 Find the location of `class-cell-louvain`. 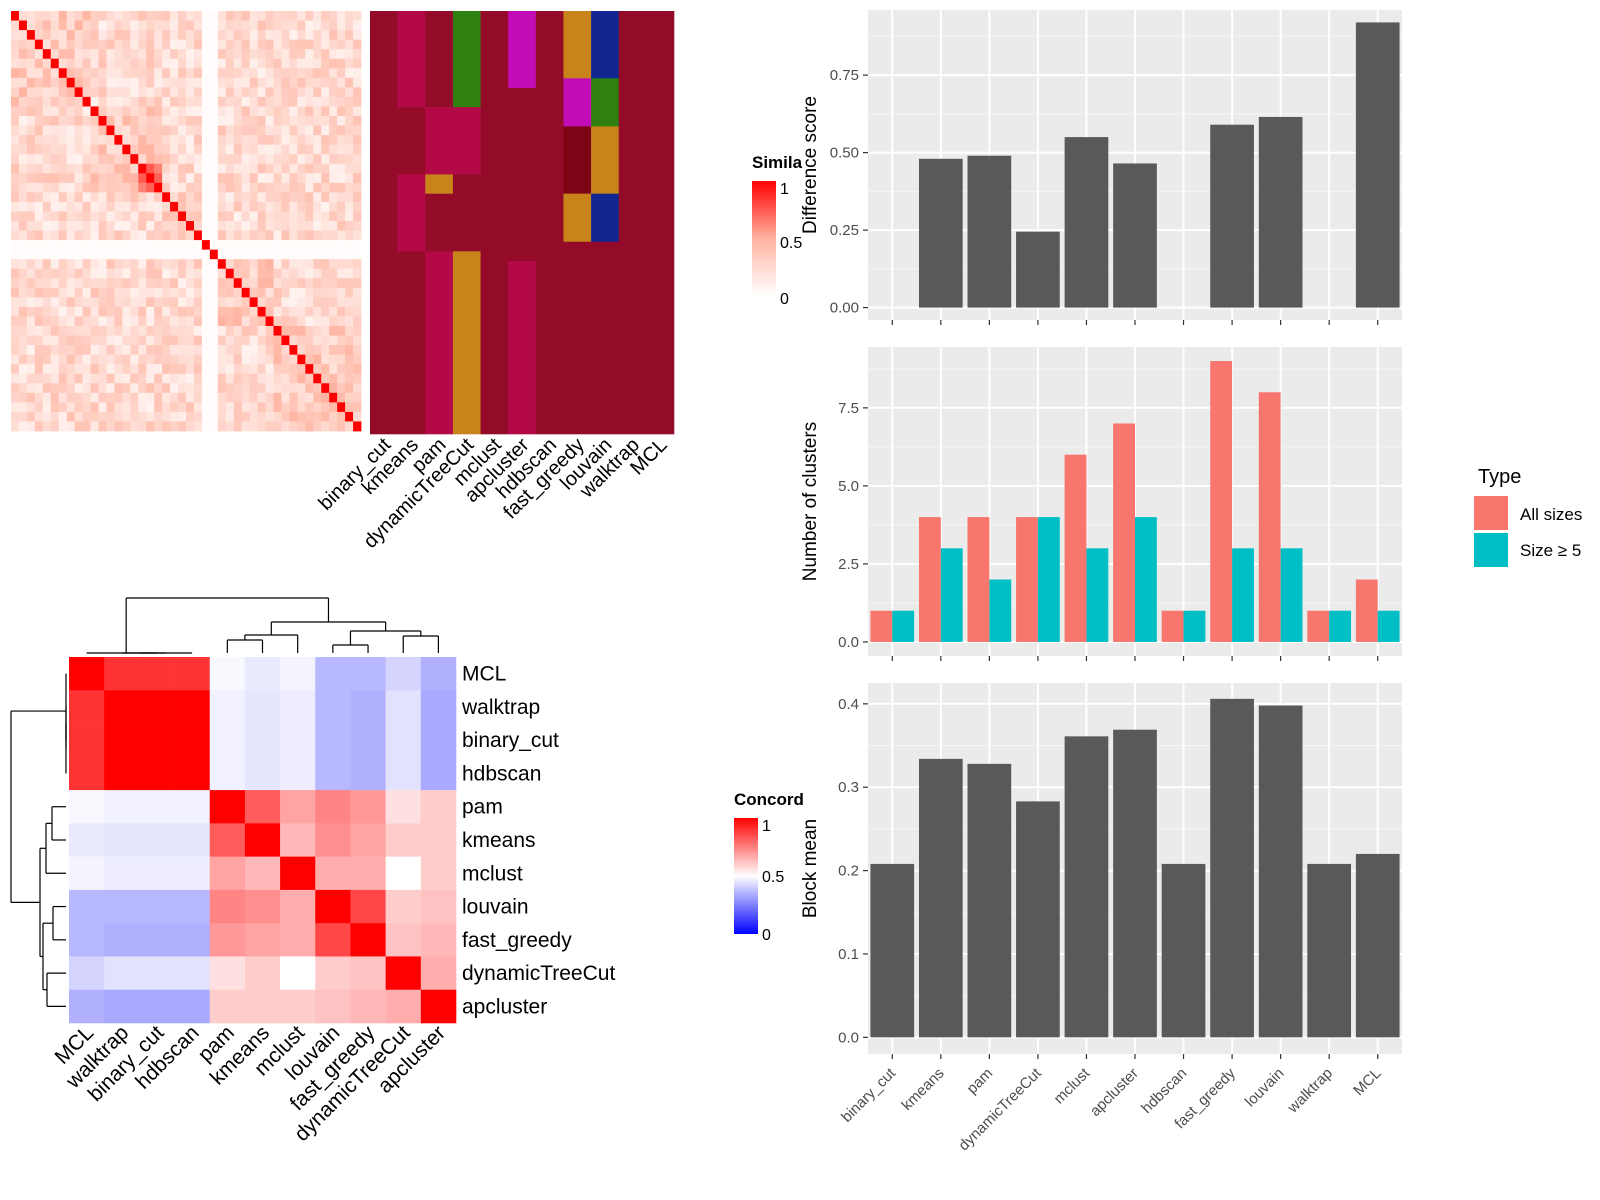

class-cell-louvain is located at coordinates (605, 45).